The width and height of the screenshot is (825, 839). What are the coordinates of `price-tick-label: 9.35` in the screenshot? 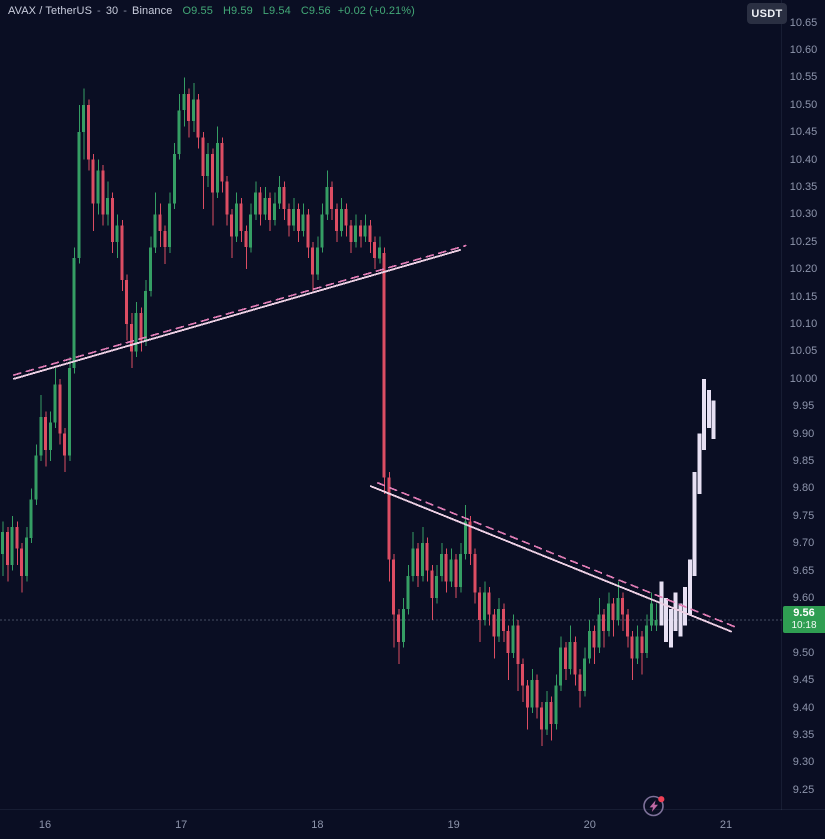 It's located at (803, 735).